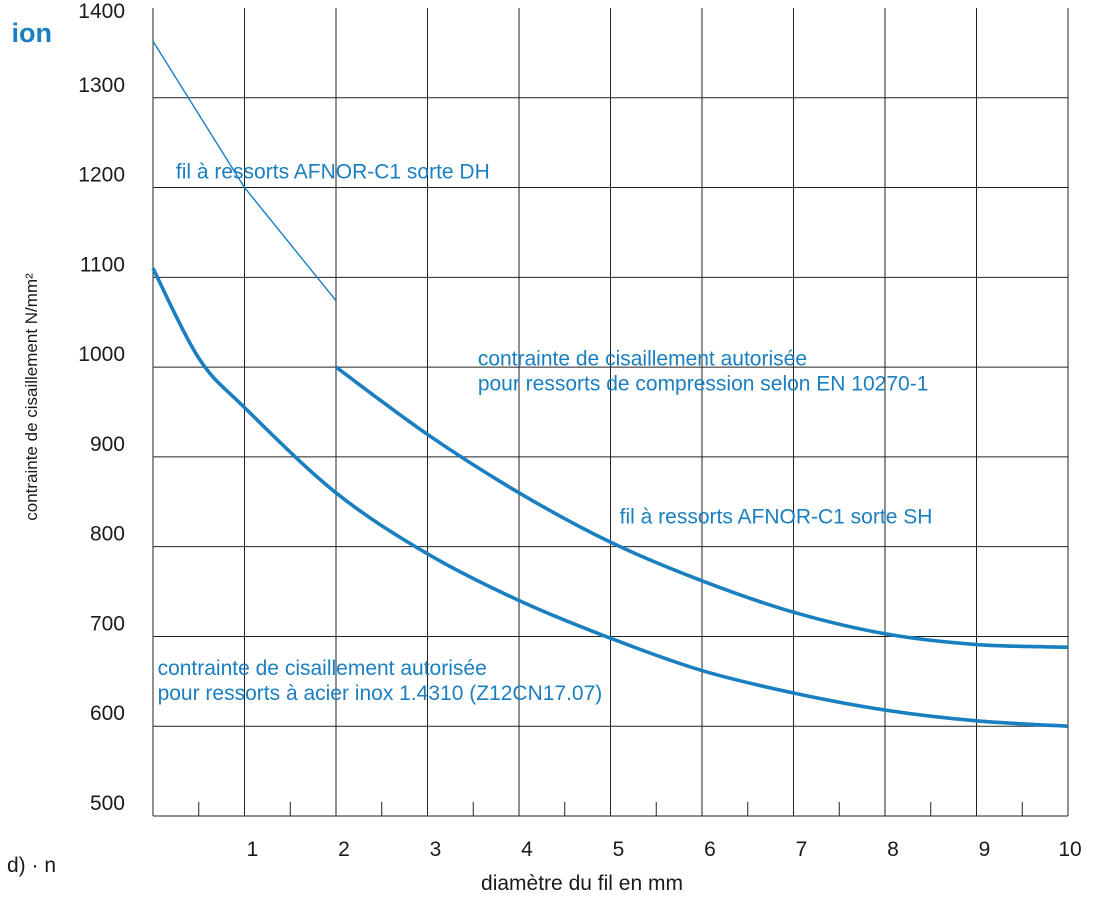 This screenshot has width=1098, height=904. I want to click on x-tick-label: 5, so click(619, 849).